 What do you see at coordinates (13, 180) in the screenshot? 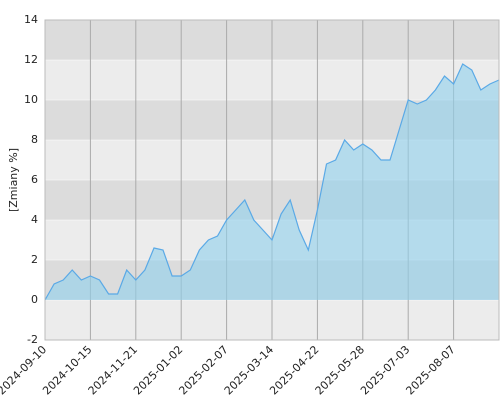
I see `y-axis-label: [Zmiany %]` at bounding box center [13, 180].